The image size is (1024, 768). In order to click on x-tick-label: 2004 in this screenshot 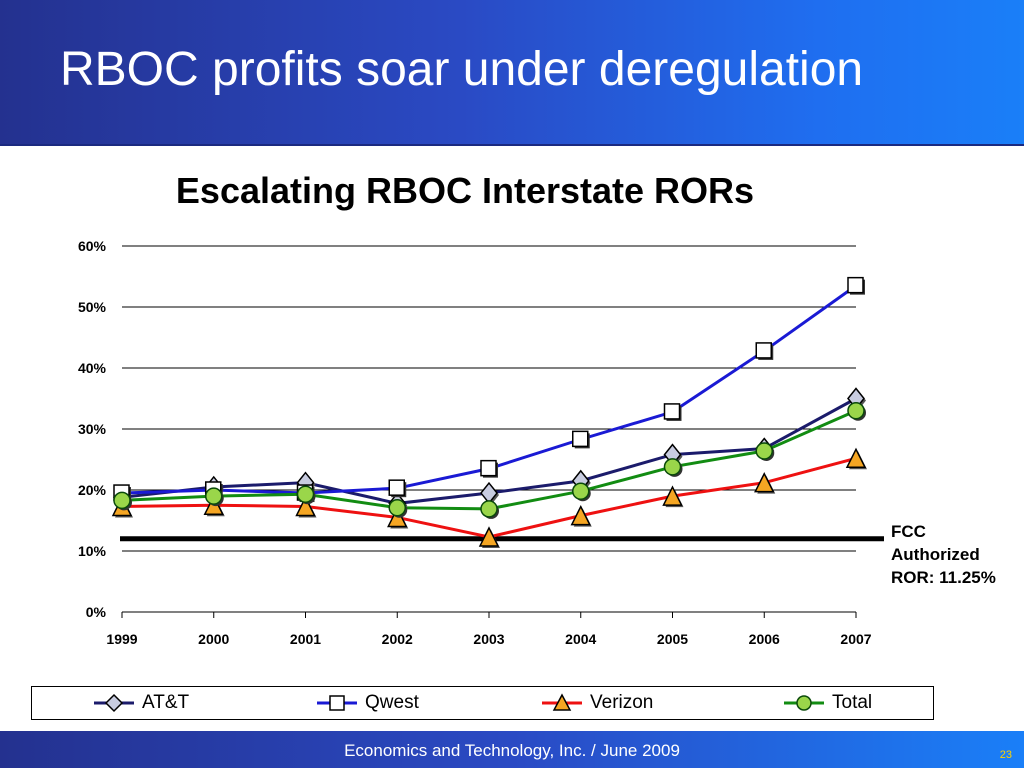, I will do `click(580, 639)`.